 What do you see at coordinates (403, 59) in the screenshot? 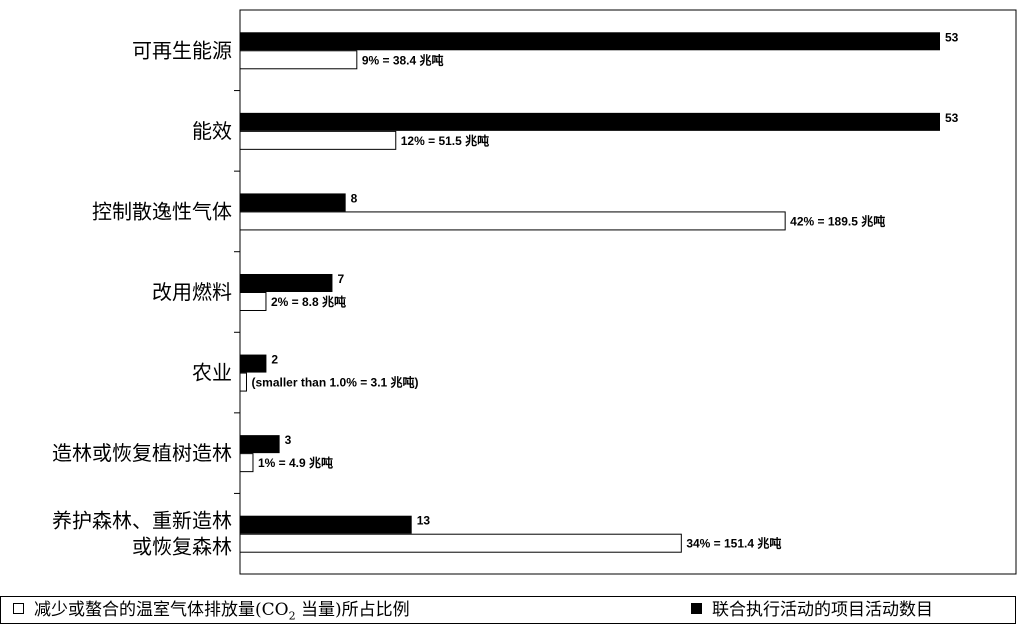
I see `data-label-emission-share: 9% = 38.4 兆吨` at bounding box center [403, 59].